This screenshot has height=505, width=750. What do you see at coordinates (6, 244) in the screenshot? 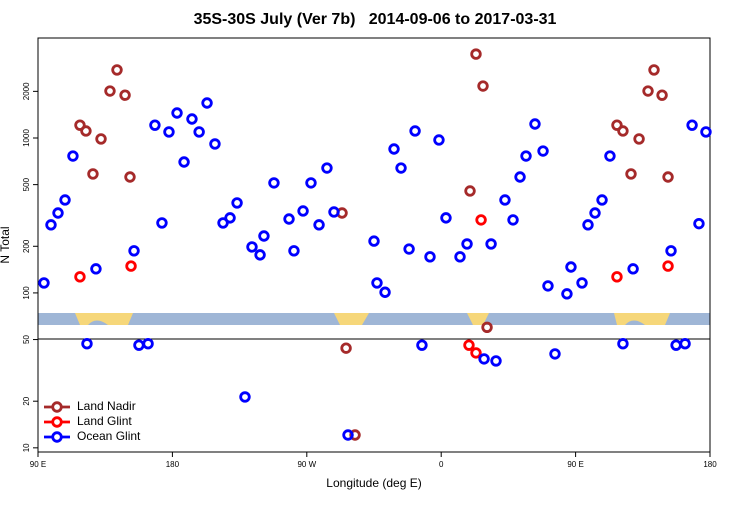
I see `y-axis-label: N Total` at bounding box center [6, 244].